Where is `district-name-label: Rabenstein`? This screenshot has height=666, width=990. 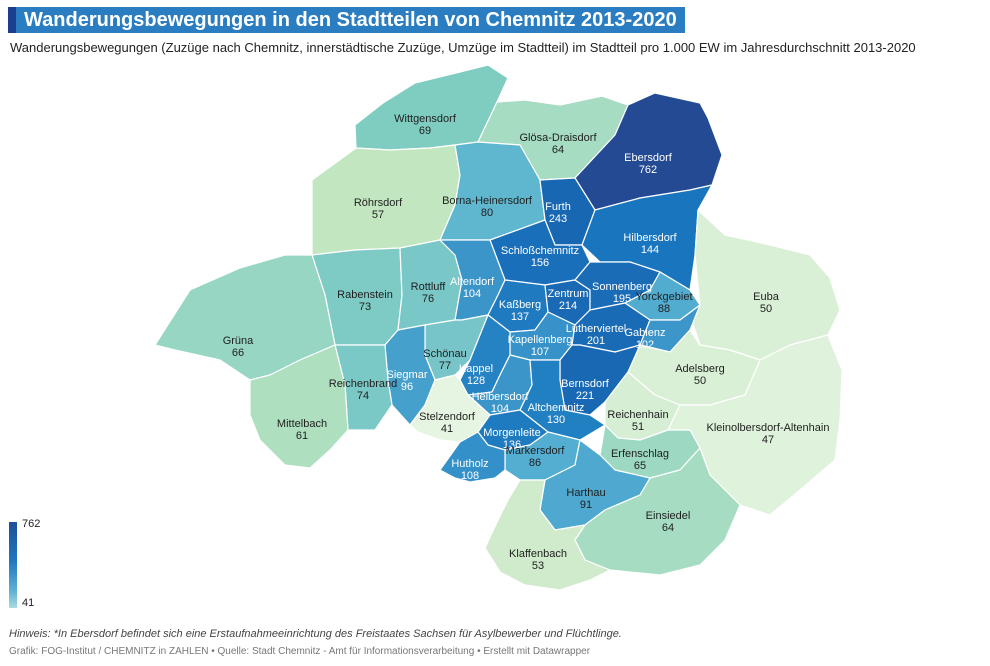
district-name-label: Rabenstein is located at coordinates (365, 295).